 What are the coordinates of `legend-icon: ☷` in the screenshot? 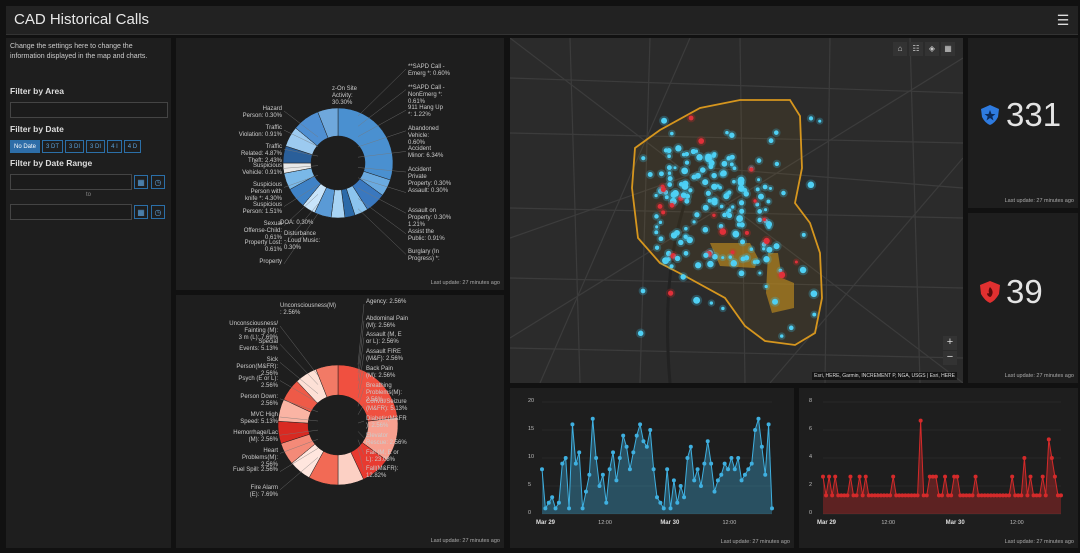 It's located at (916, 49).